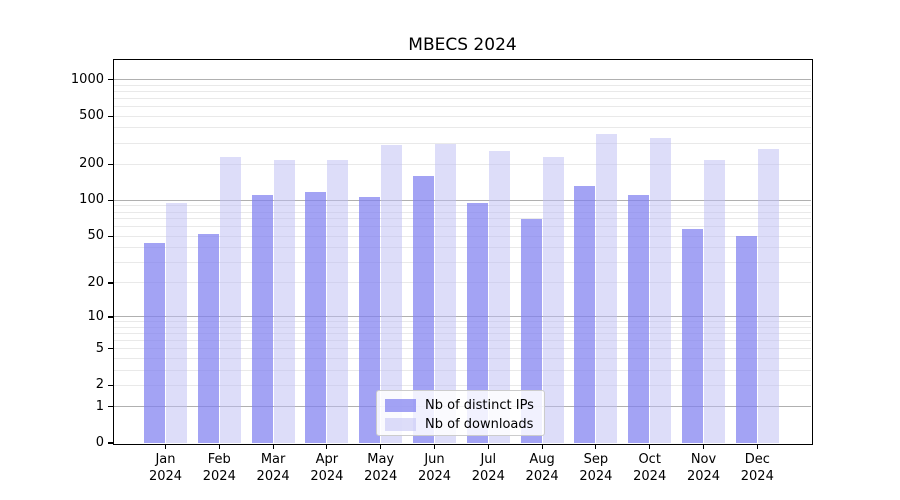  Describe the element at coordinates (99, 348) in the screenshot. I see `y-tick-label-5: 5` at that location.